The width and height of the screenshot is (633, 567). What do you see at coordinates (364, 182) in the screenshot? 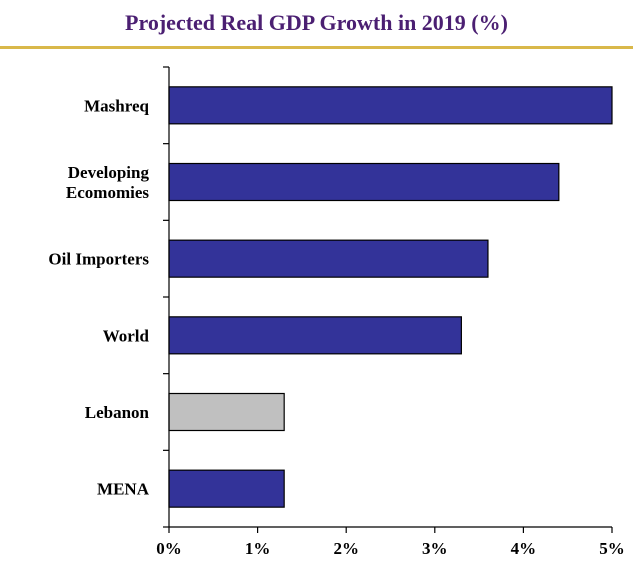
I see `bar-developing-ecomomies` at bounding box center [364, 182].